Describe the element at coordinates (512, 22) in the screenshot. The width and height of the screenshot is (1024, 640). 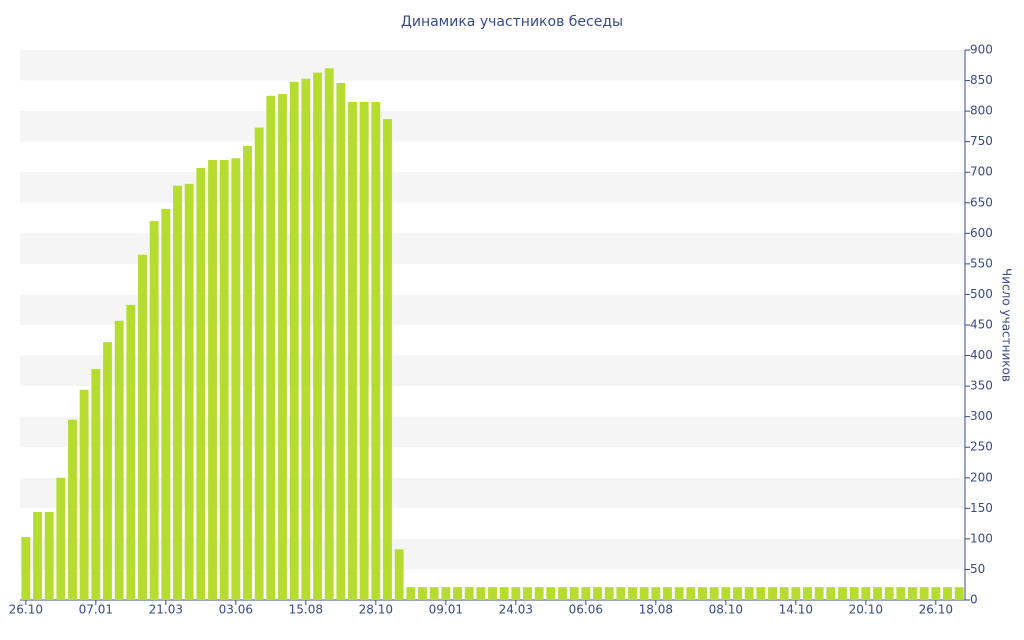
I see `chart-title: Динамика участников беседы` at that location.